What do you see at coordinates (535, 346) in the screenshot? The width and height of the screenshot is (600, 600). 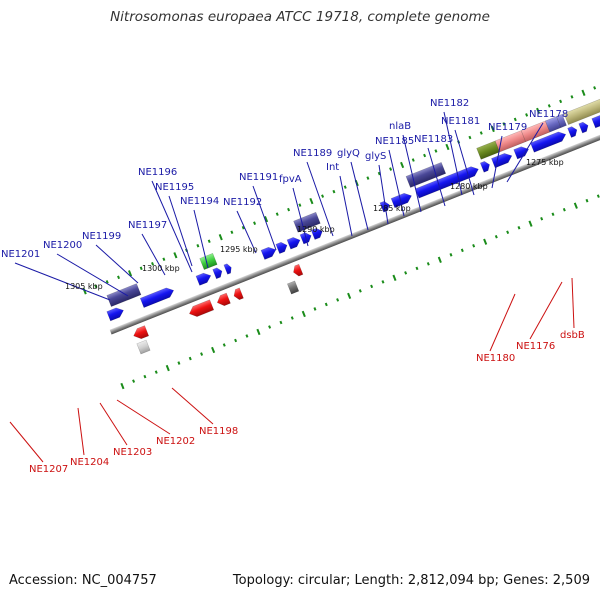 I see `reverse-gene-label: NE1176` at bounding box center [535, 346].